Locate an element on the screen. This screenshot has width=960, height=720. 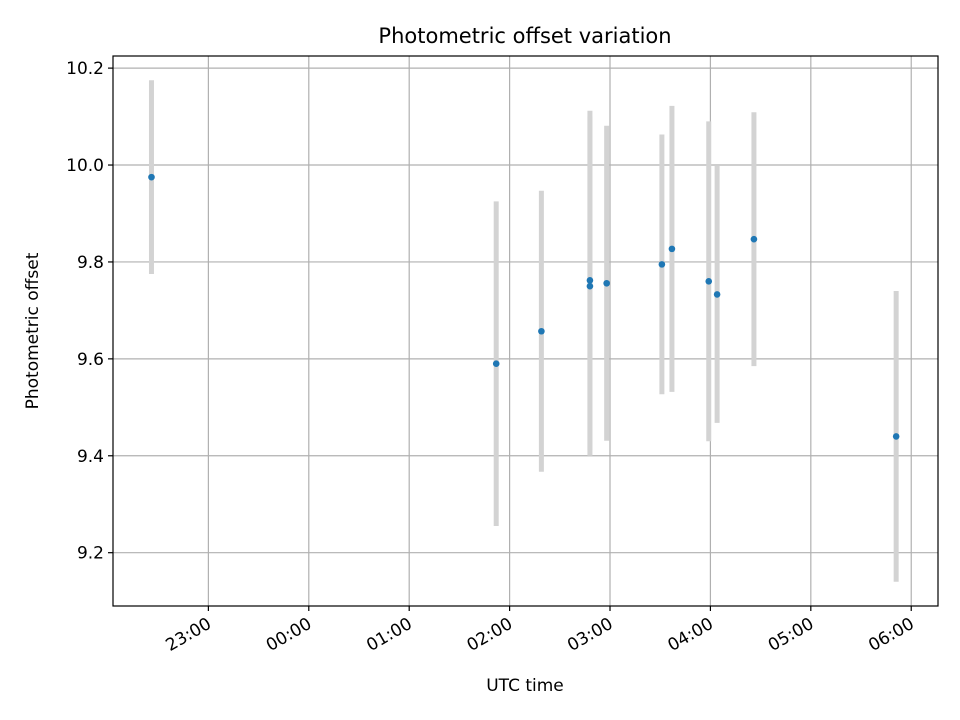
y-tick-label: 9.8 is located at coordinates (90, 263).